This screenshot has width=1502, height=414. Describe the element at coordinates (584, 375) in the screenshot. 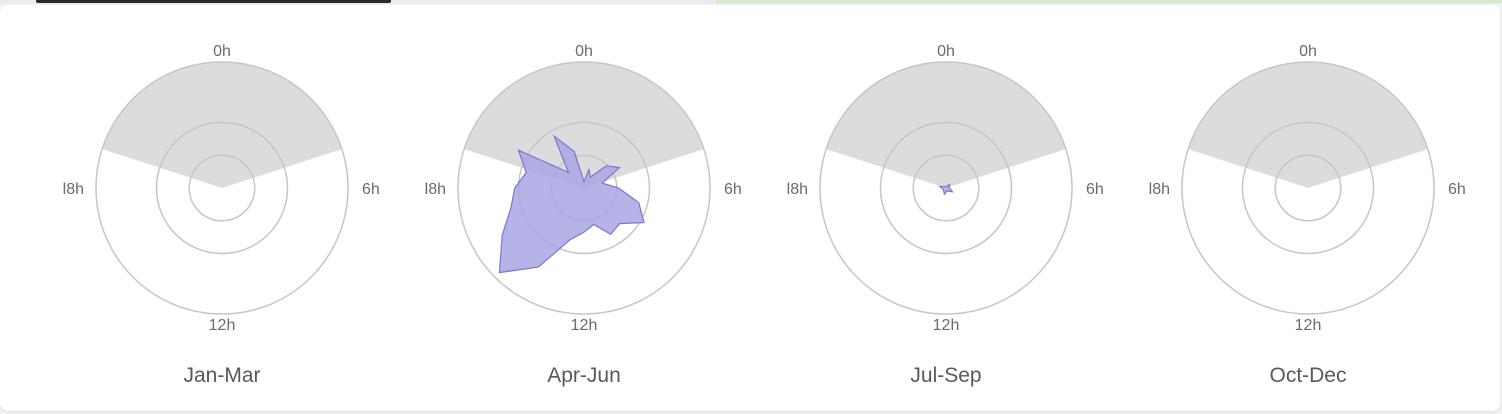

I see `season-label: Apr-Jun` at that location.